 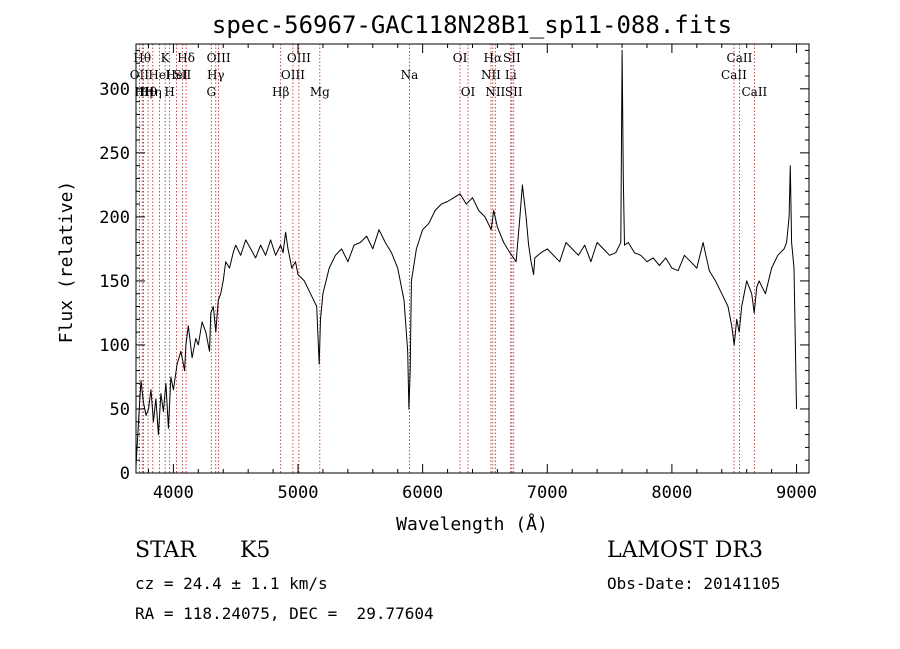 What do you see at coordinates (211, 92) in the screenshot?
I see `line-marker-label-11: G` at bounding box center [211, 92].